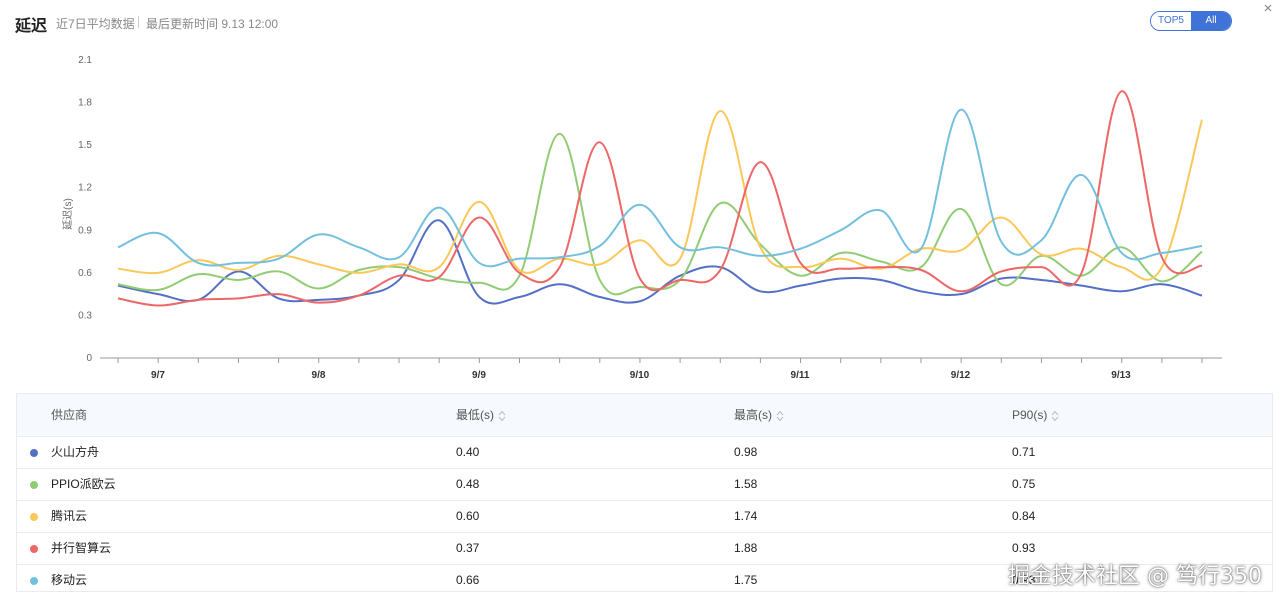 The width and height of the screenshot is (1280, 606). Describe the element at coordinates (319, 375) in the screenshot. I see `x-tick-label: 9/8` at that location.